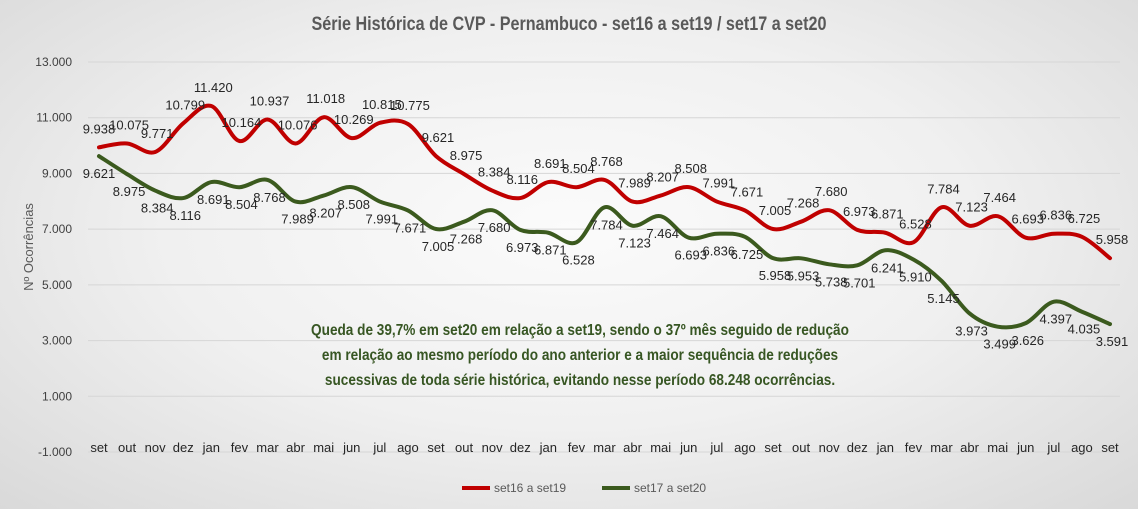  What do you see at coordinates (55, 452) in the screenshot?
I see `y-tick-label: -1.000` at bounding box center [55, 452].